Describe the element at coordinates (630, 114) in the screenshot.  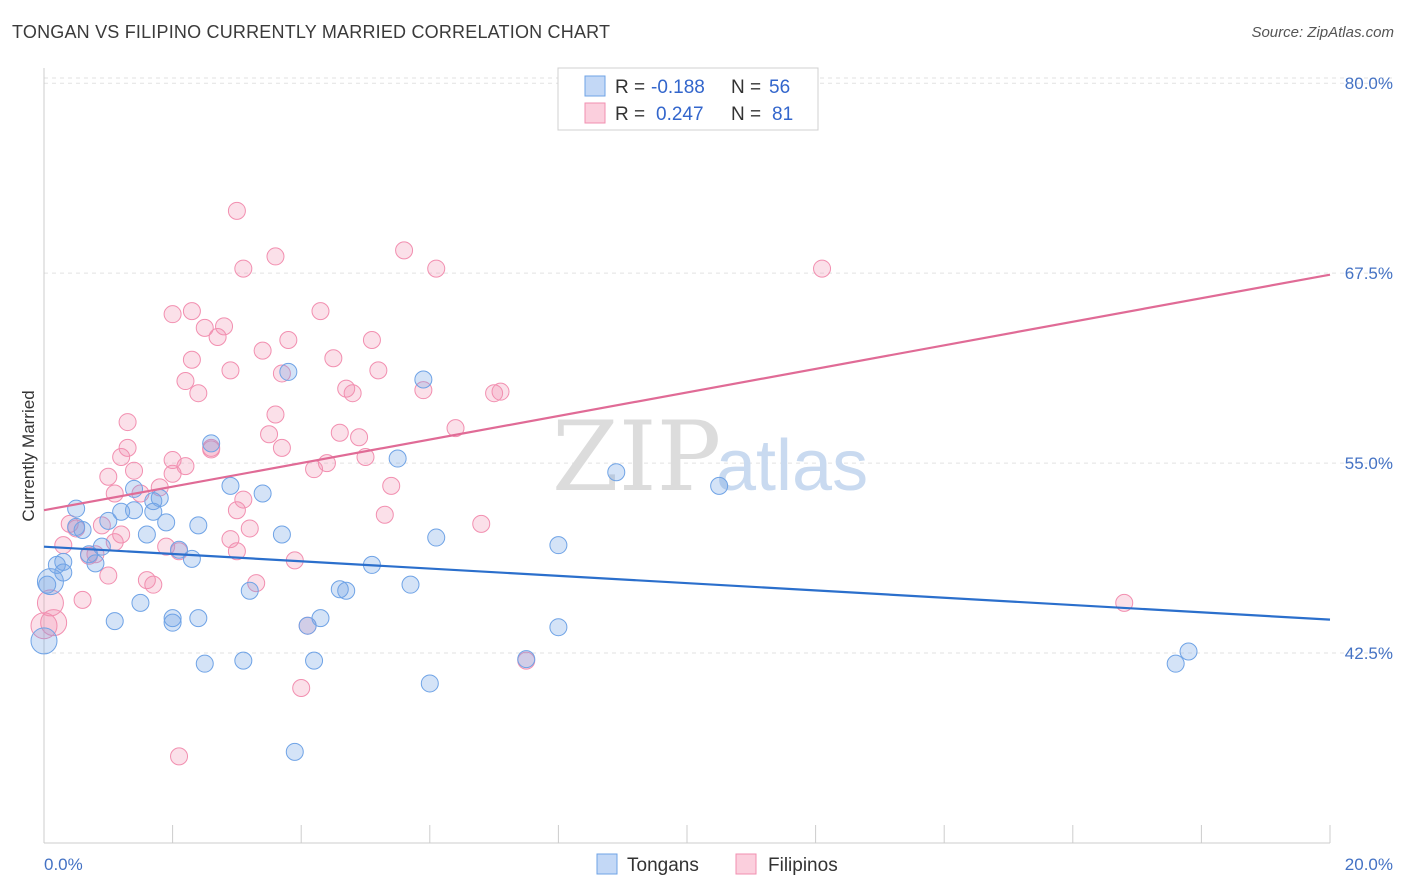
I see `legend-r-label-filipinos: R =` at that location.